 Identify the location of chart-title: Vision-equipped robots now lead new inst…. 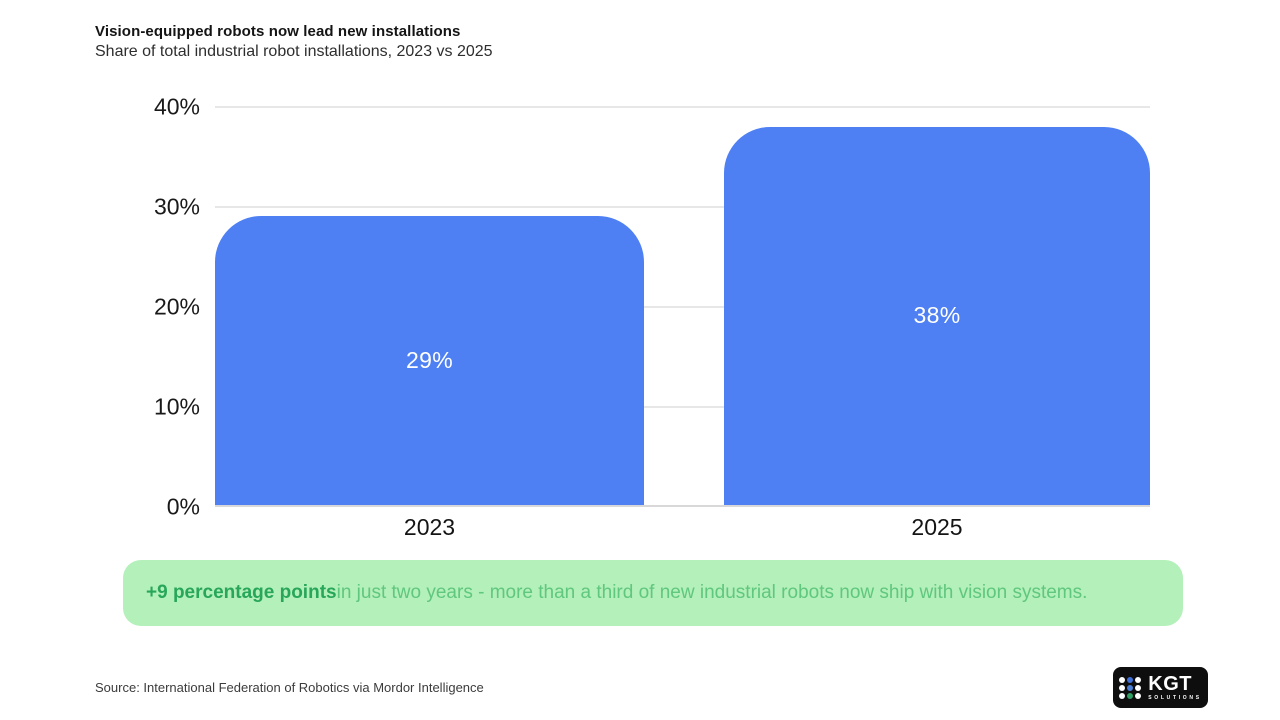
(278, 31).